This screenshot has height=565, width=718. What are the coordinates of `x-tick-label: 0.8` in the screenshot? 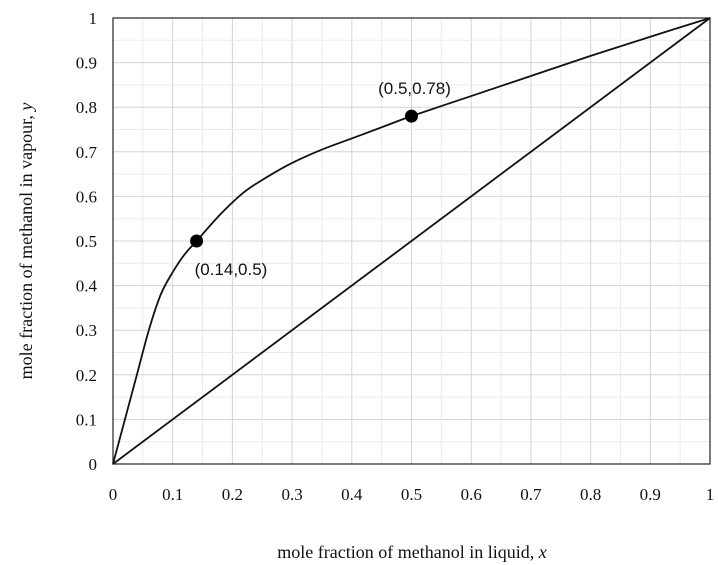 It's located at (590, 494).